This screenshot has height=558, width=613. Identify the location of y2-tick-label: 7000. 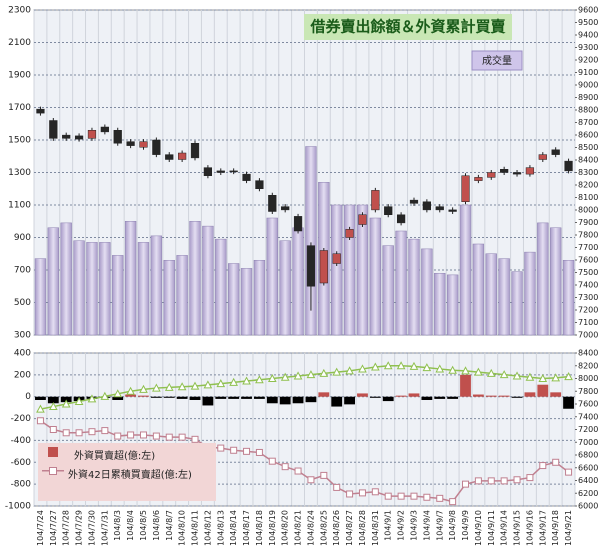
(588, 442).